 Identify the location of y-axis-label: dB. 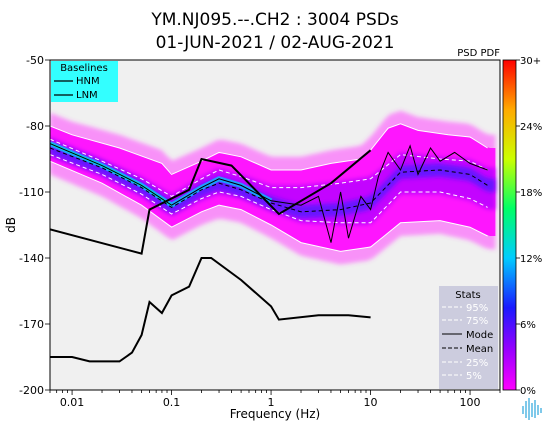
(11, 225).